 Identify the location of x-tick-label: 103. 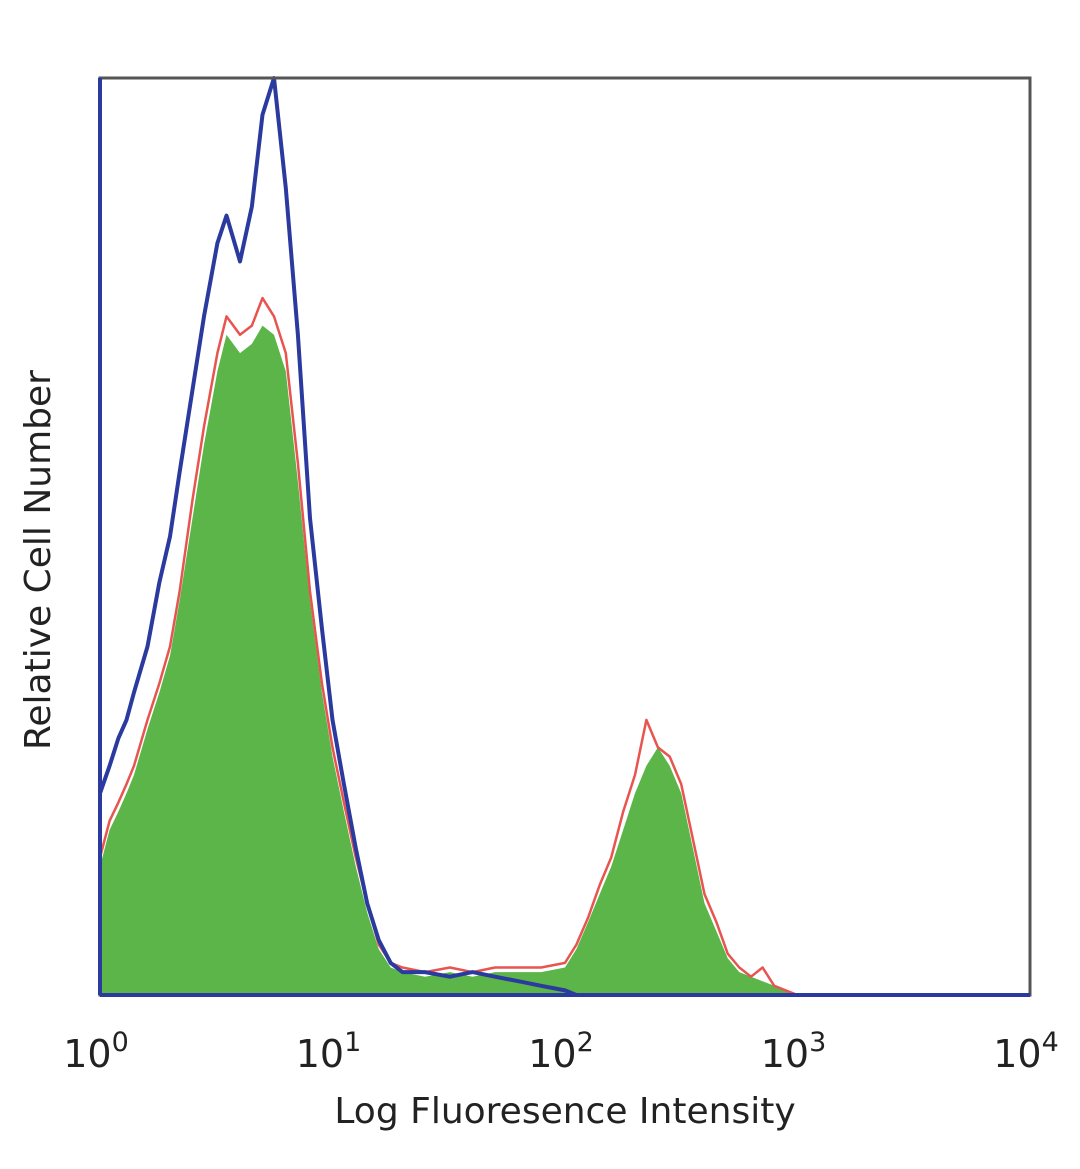
(794, 1051).